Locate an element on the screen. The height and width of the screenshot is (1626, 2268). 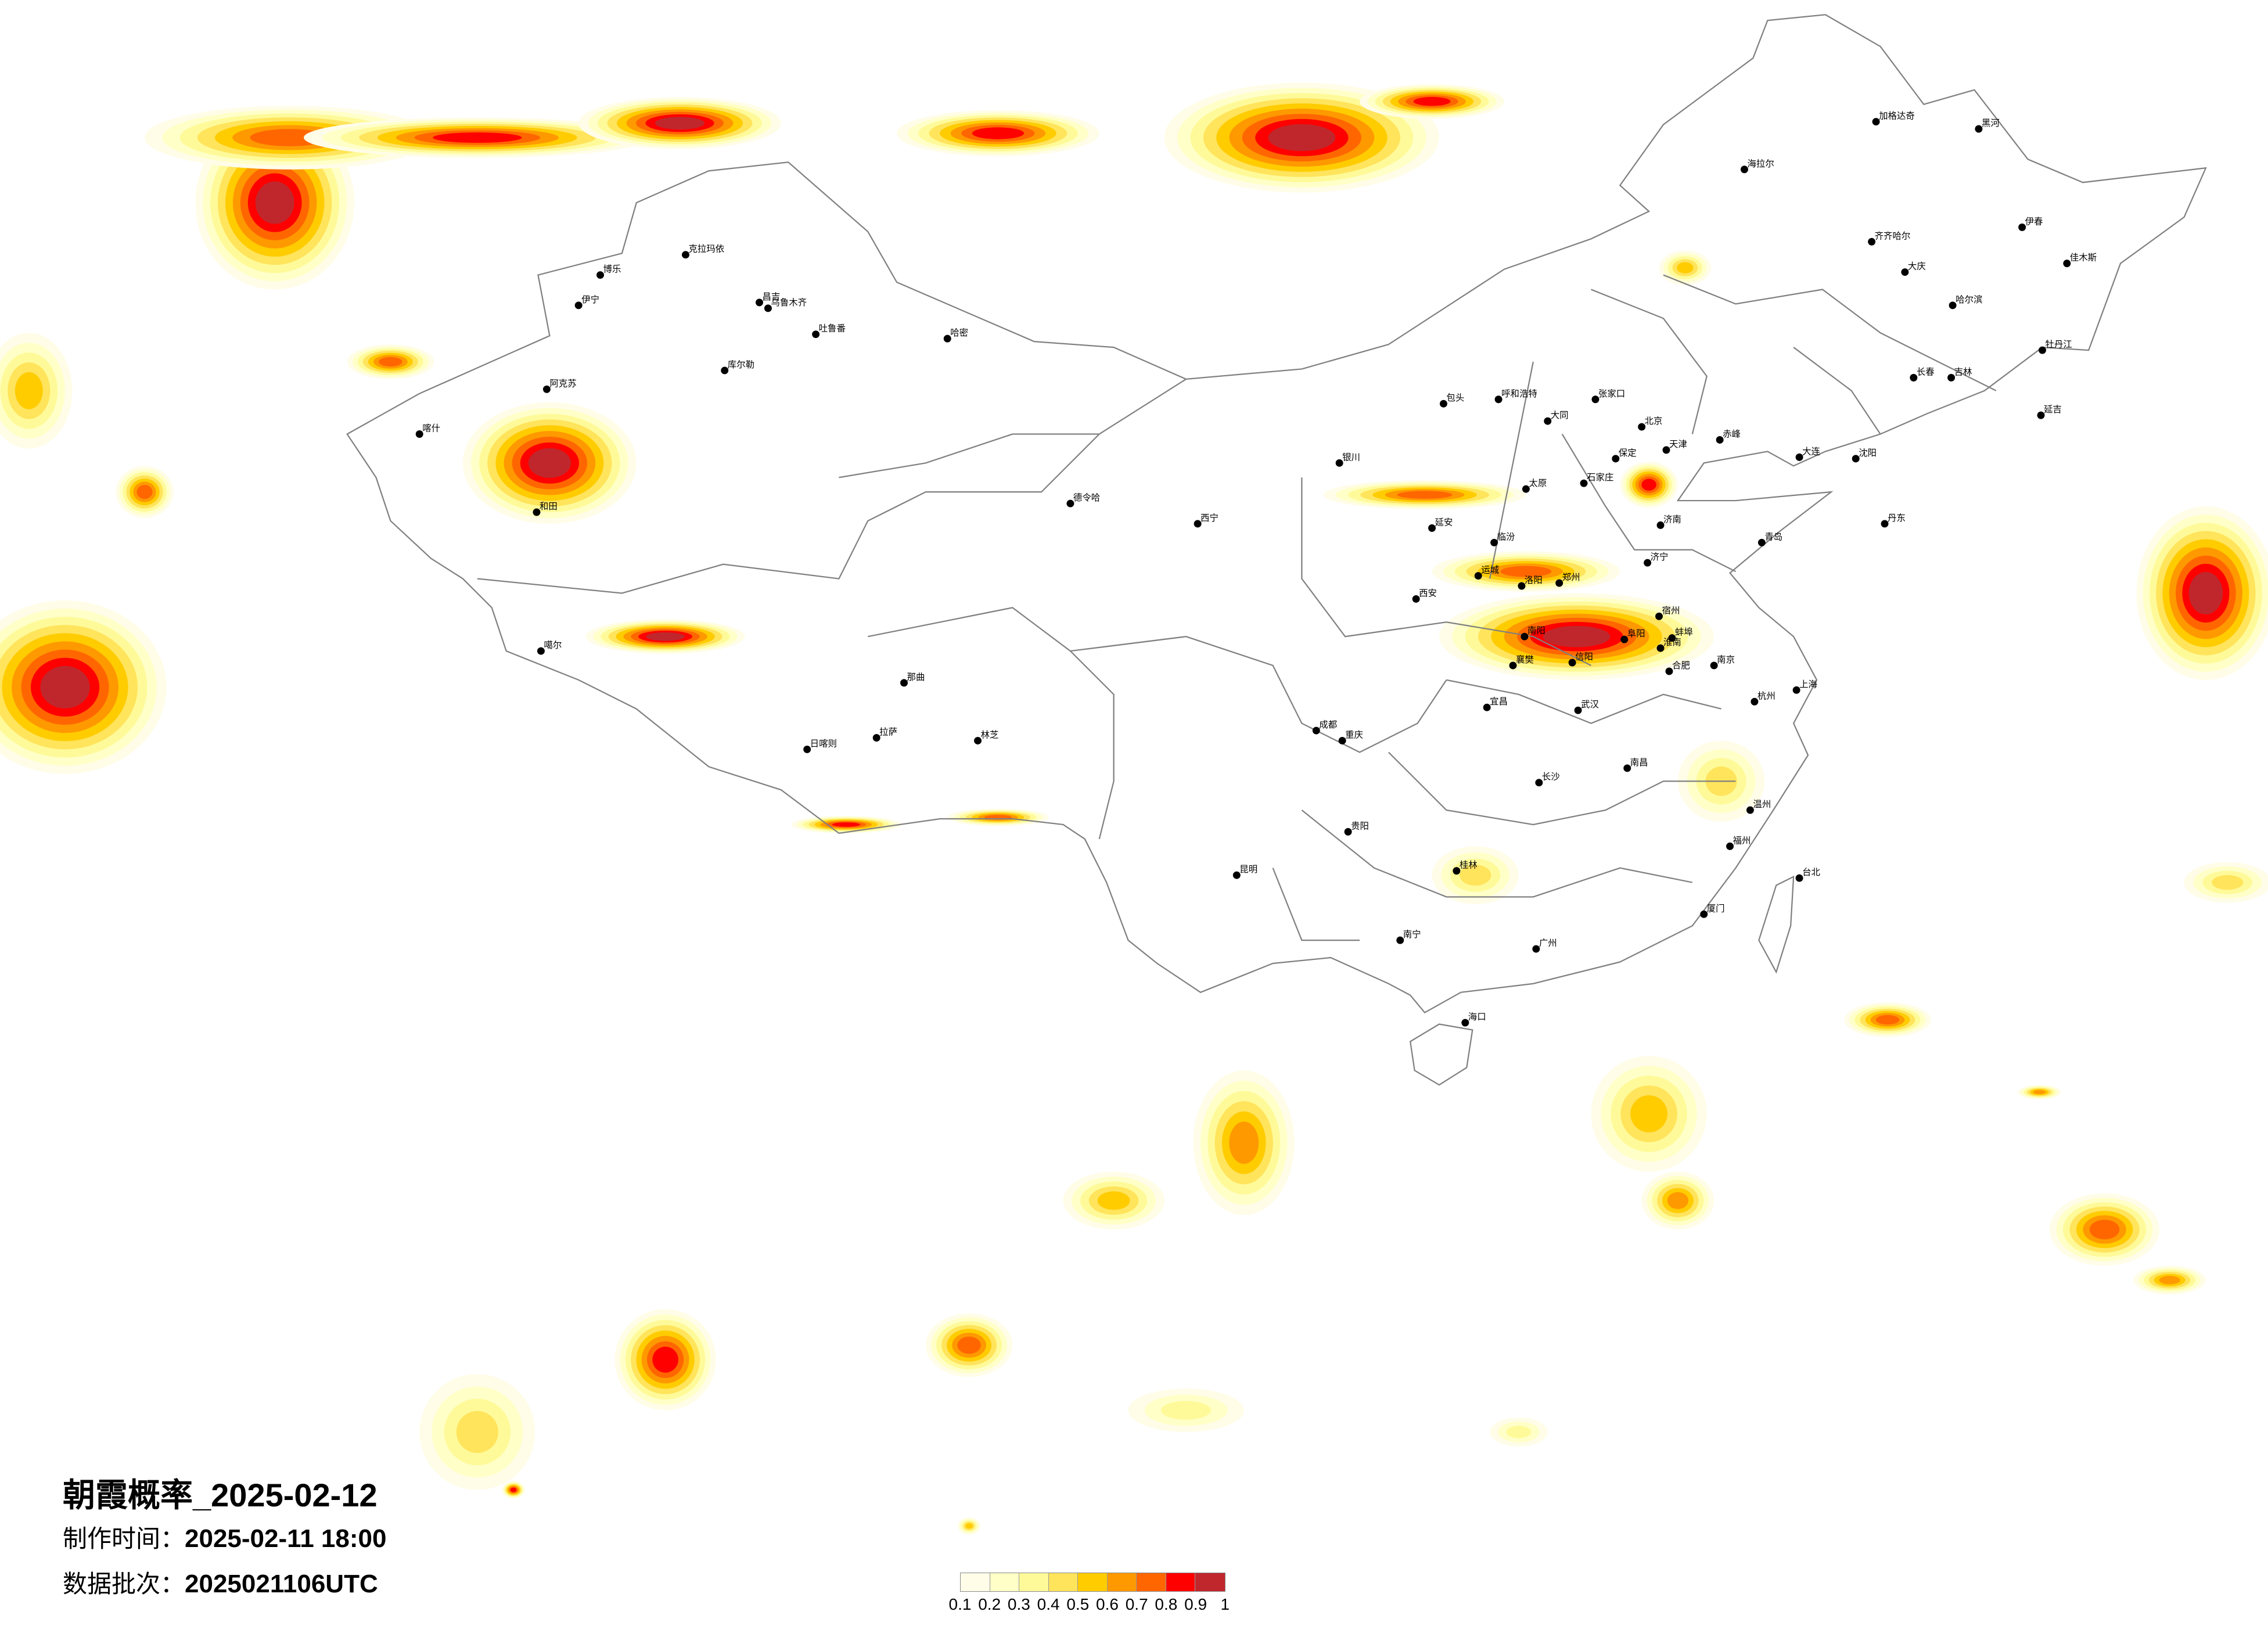
city-label: 郑州 is located at coordinates (1571, 577).